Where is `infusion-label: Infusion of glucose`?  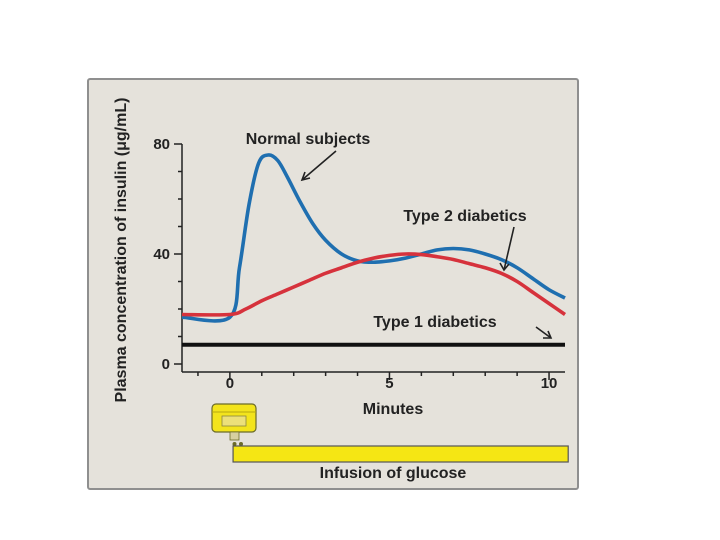
infusion-label: Infusion of glucose is located at coordinates (393, 473).